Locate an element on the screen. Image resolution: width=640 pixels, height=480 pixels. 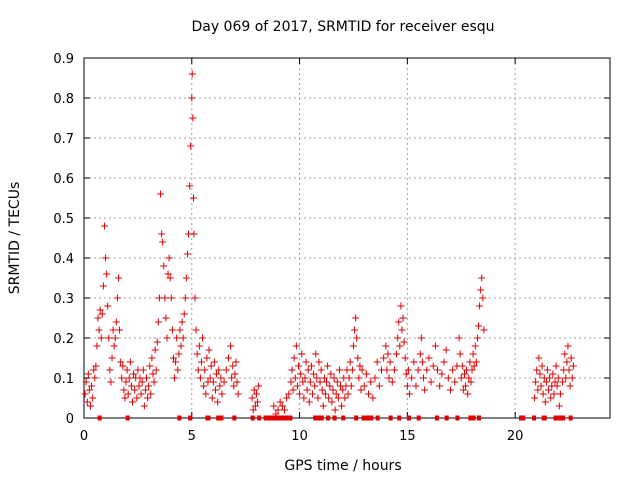
y-tick-label: 0.3 is located at coordinates (63, 299).